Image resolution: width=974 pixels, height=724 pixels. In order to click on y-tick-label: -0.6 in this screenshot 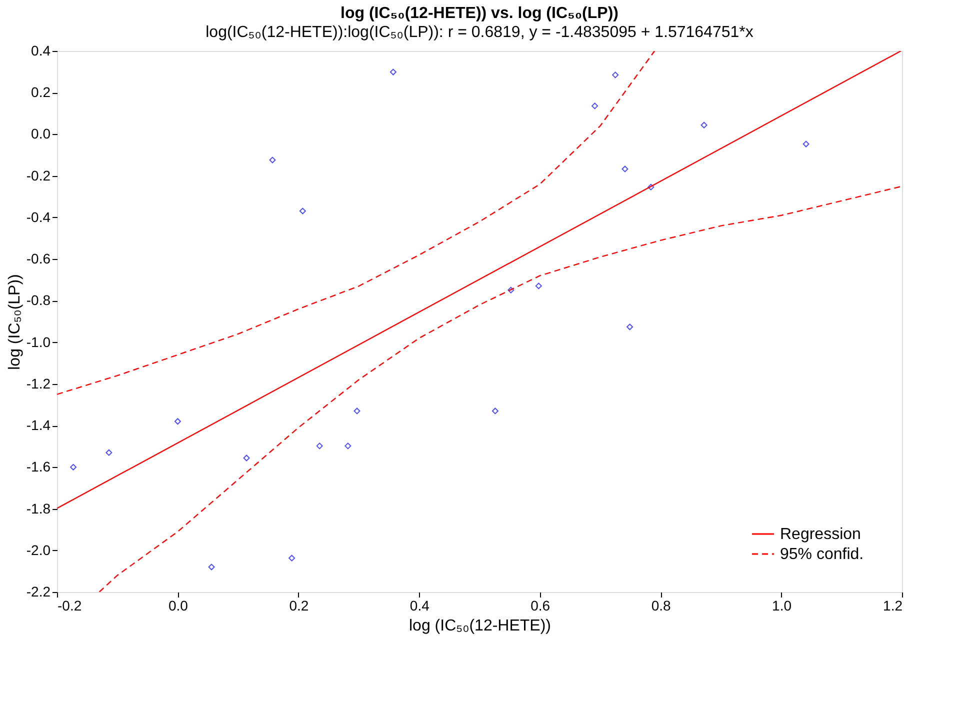, I will do `click(38, 258)`.